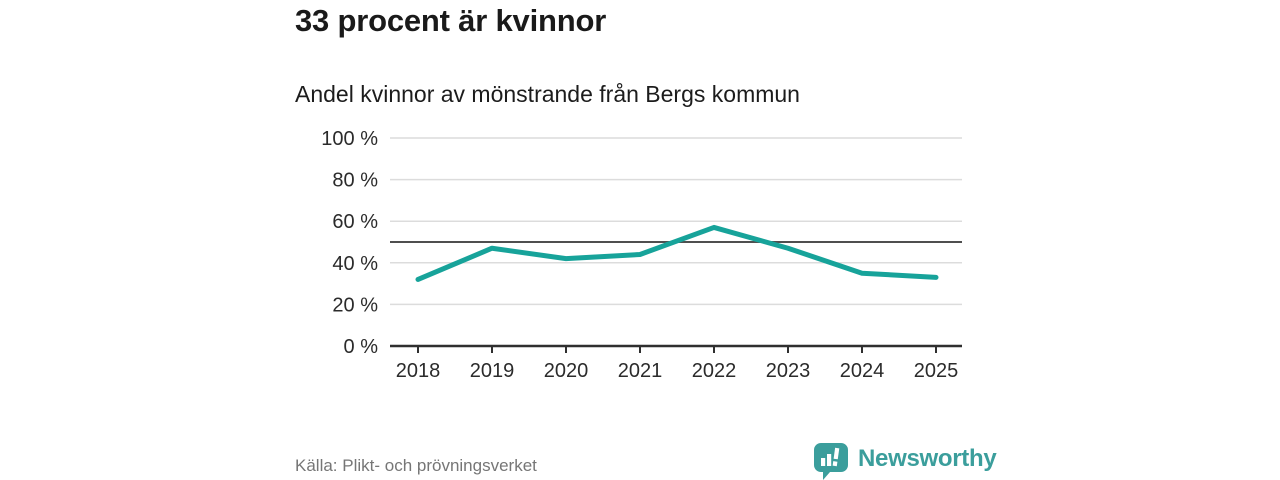 The image size is (1280, 480). I want to click on y-axis-label: 100 %, so click(349, 139).